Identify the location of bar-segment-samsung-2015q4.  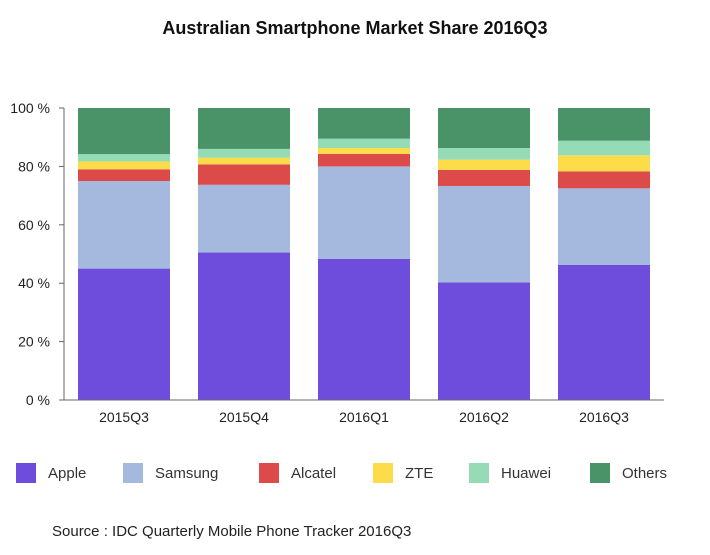
(244, 218).